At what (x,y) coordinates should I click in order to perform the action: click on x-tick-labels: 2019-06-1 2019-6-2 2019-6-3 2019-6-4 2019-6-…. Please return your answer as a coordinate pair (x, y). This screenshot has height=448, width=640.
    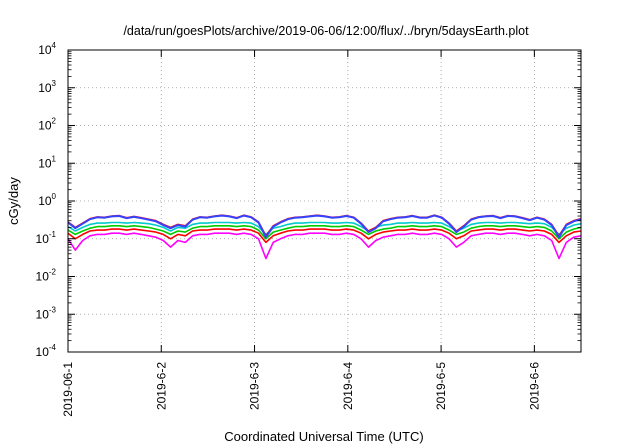
    Looking at the image, I should click on (301, 389).